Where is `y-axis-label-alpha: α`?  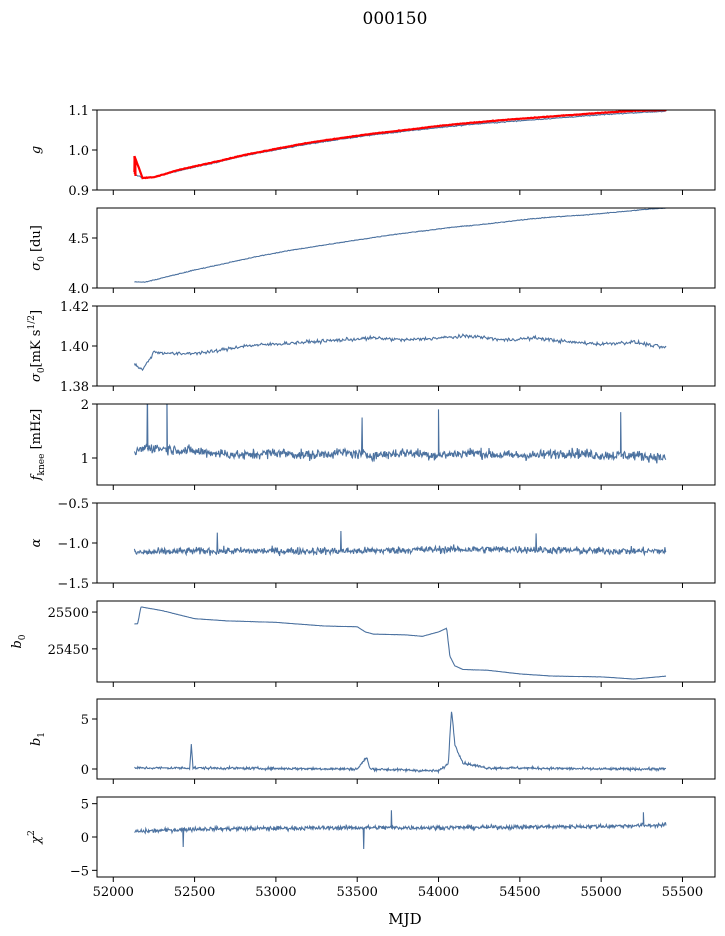 y-axis-label-alpha: α is located at coordinates (36, 542).